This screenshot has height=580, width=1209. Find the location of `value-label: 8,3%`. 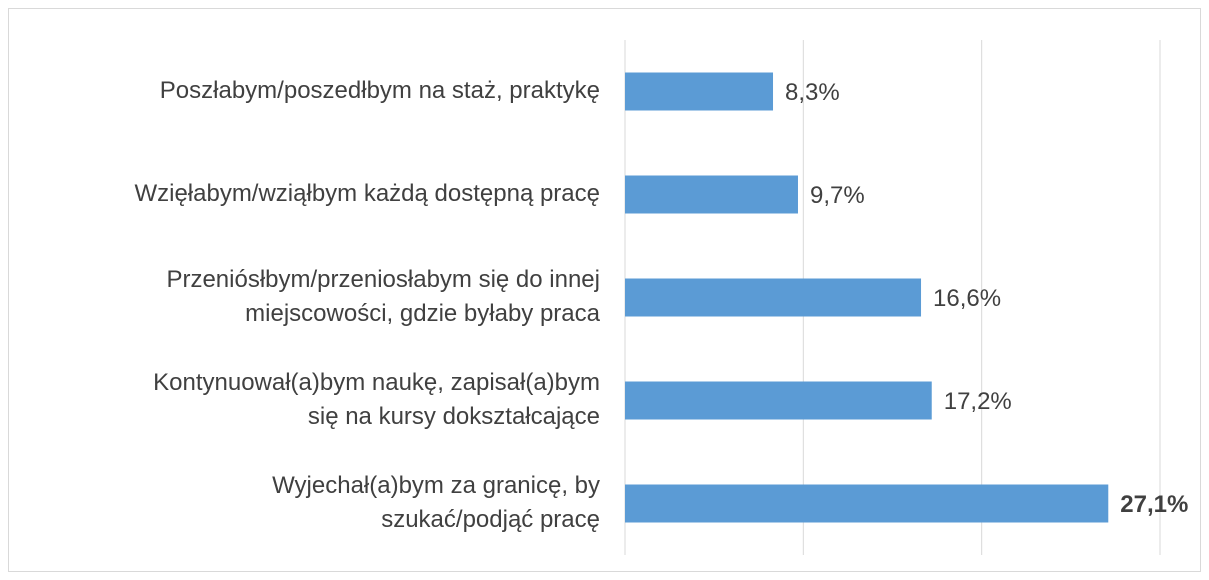

value-label: 8,3% is located at coordinates (812, 92).